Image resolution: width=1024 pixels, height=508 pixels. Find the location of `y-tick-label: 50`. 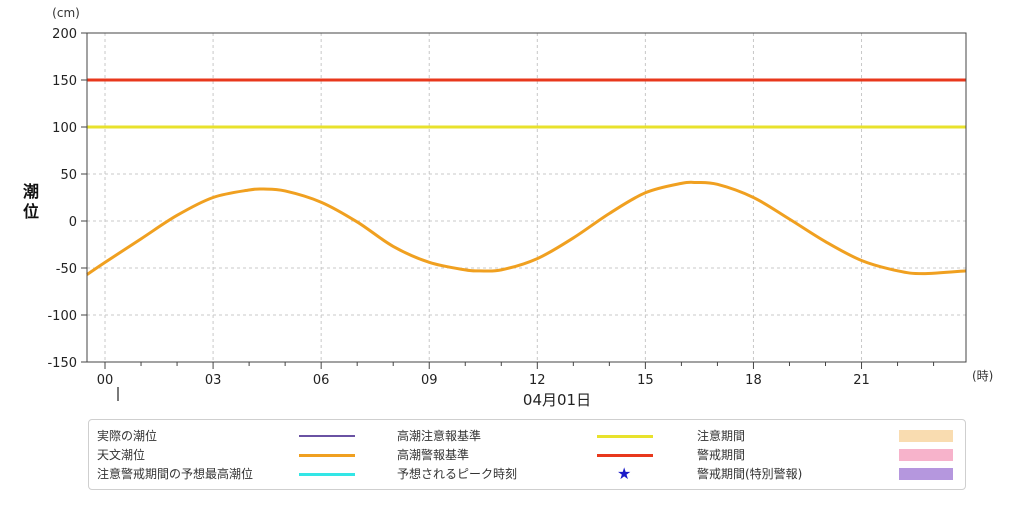

y-tick-label: 50 is located at coordinates (68, 175).